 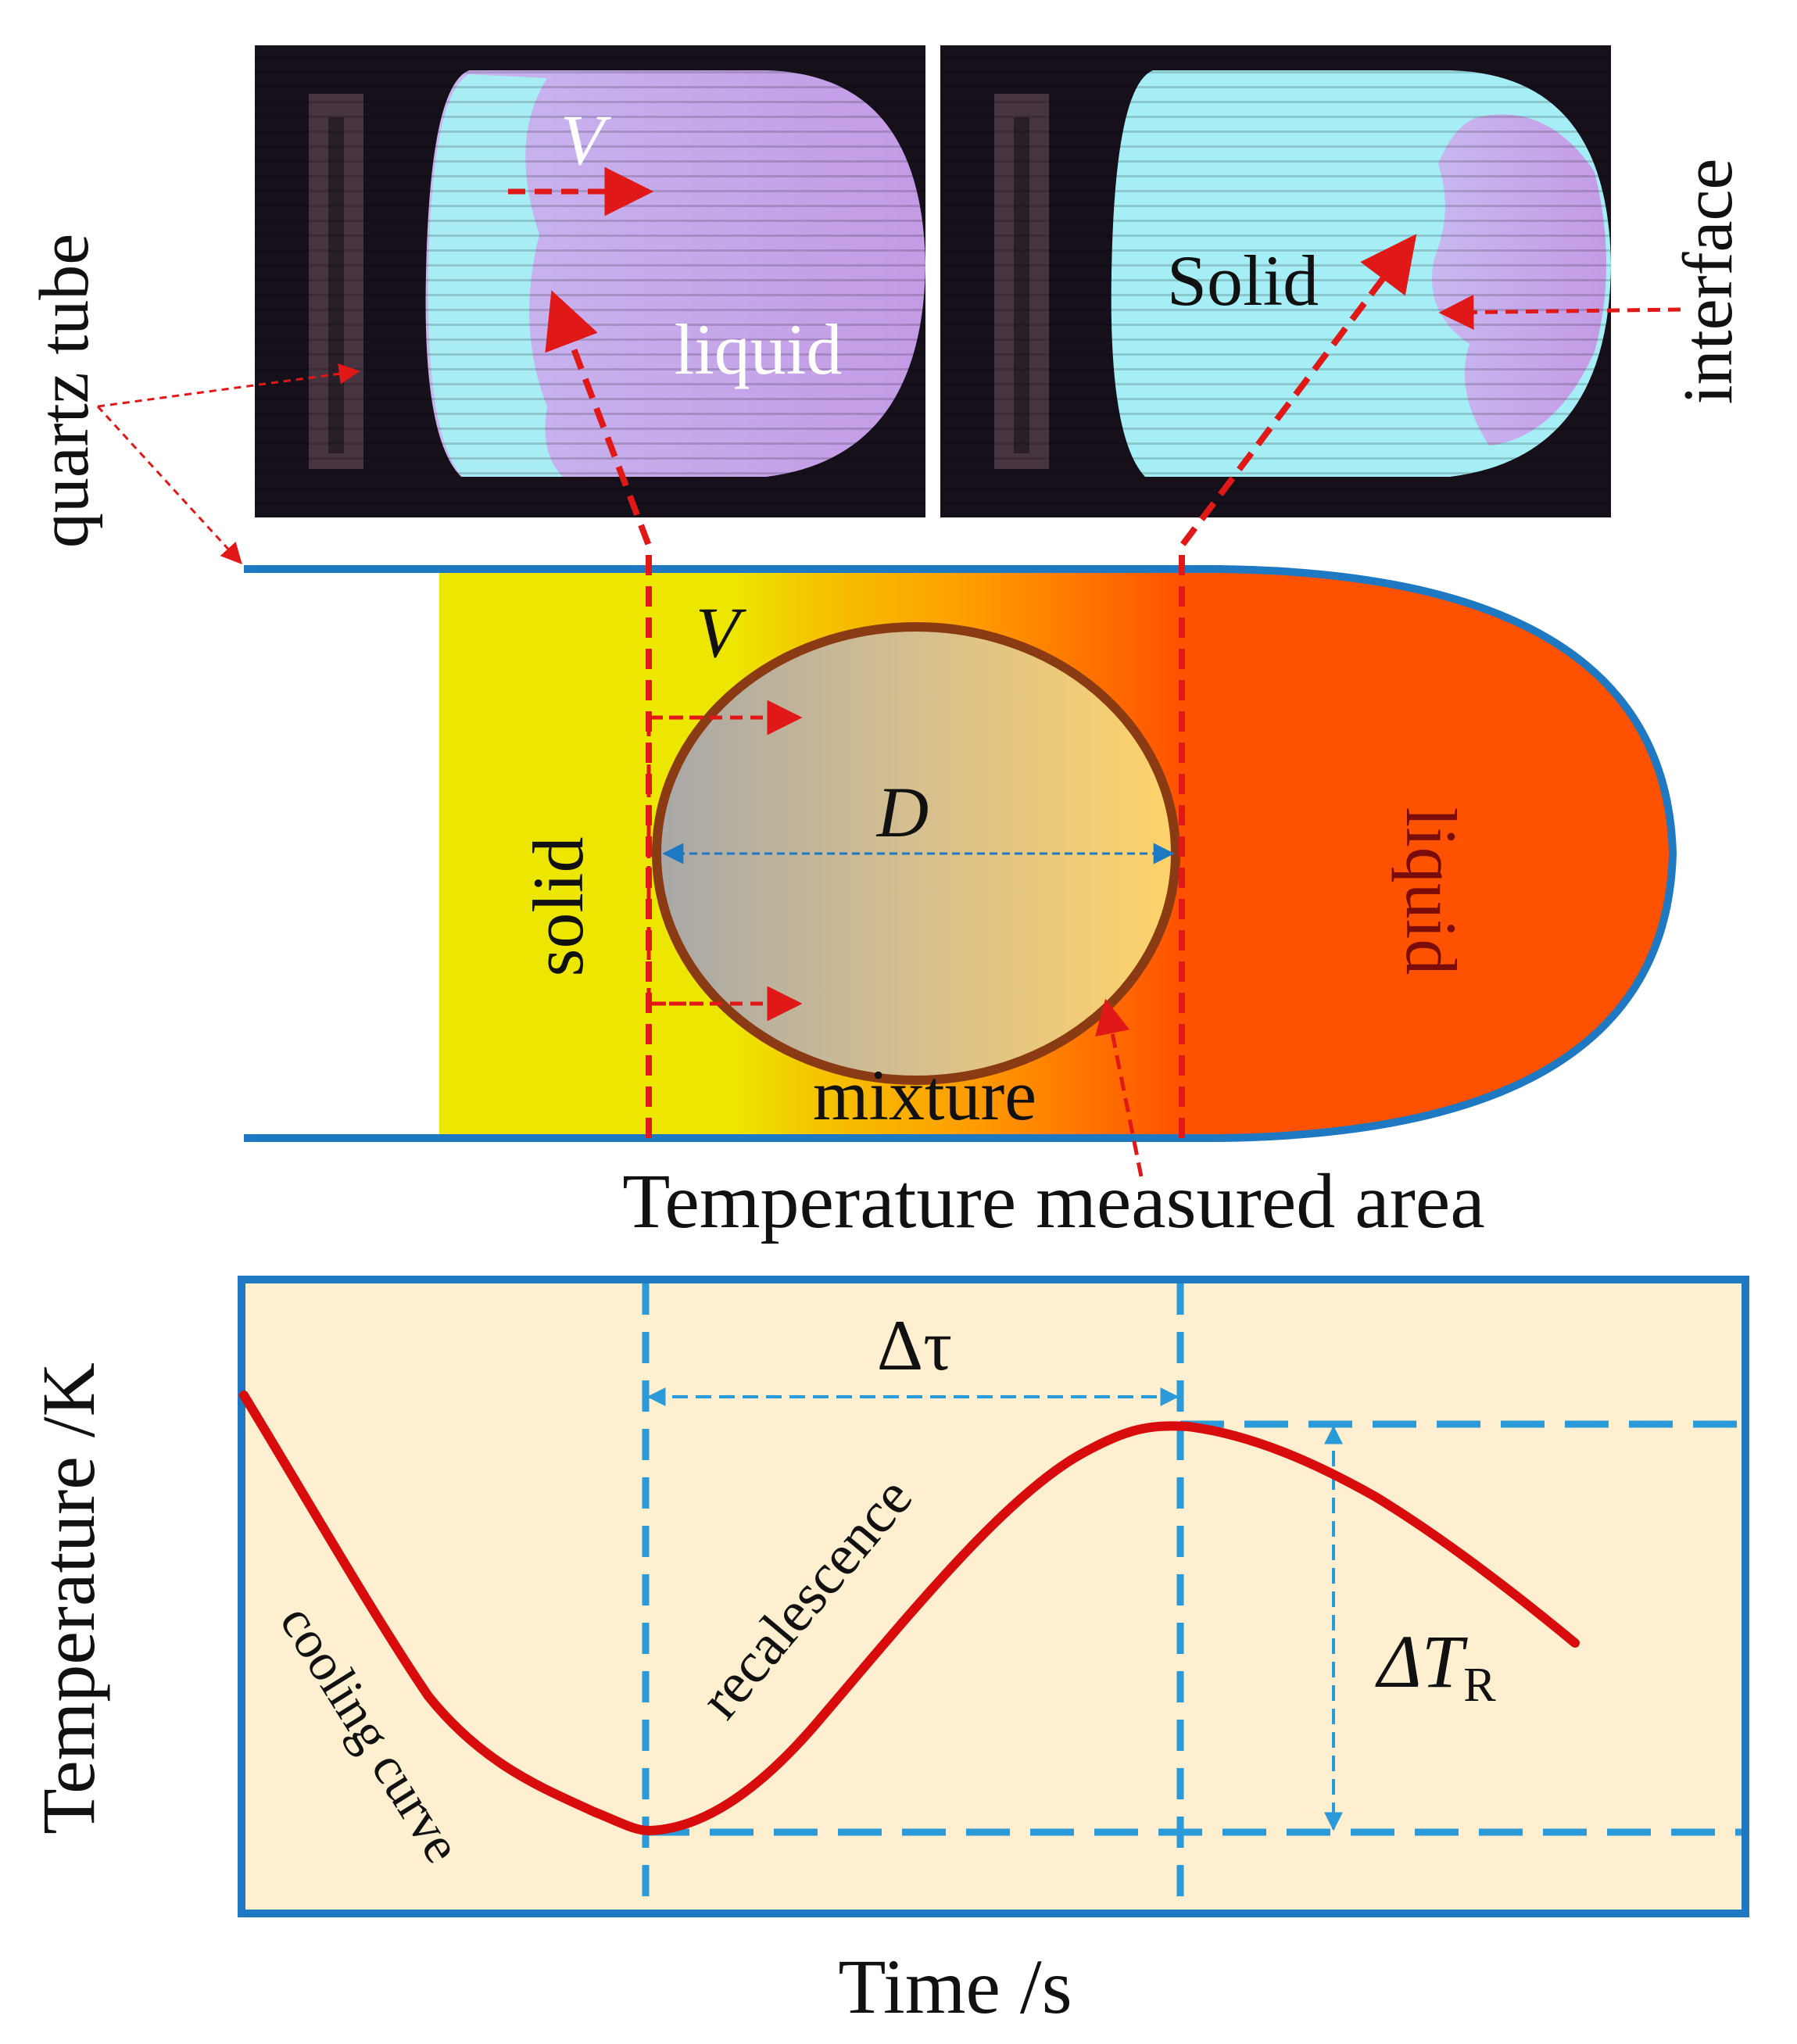 I want to click on photo-left-v-label: V, so click(x=586, y=140).